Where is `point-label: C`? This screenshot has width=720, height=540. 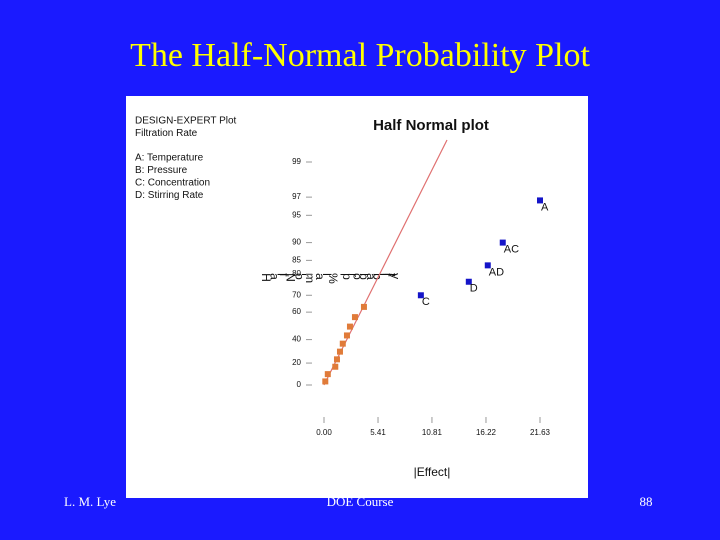
point-label: C is located at coordinates (426, 302).